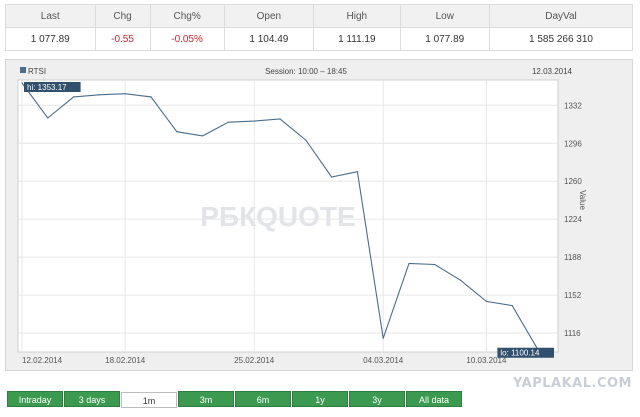 The image size is (640, 417). What do you see at coordinates (552, 71) in the screenshot?
I see `chart-date: 12.03.2014` at bounding box center [552, 71].